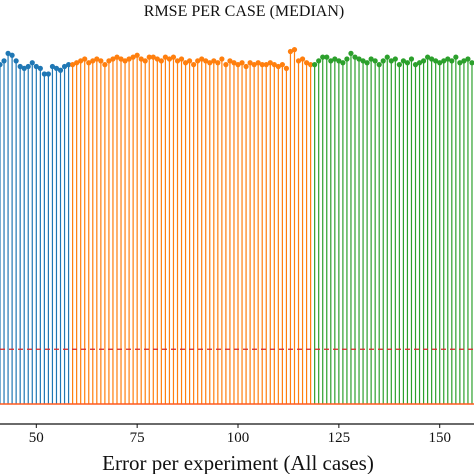 The image size is (474, 474). I want to click on x-axis-label: Error per experiment (All cases), so click(238, 462).